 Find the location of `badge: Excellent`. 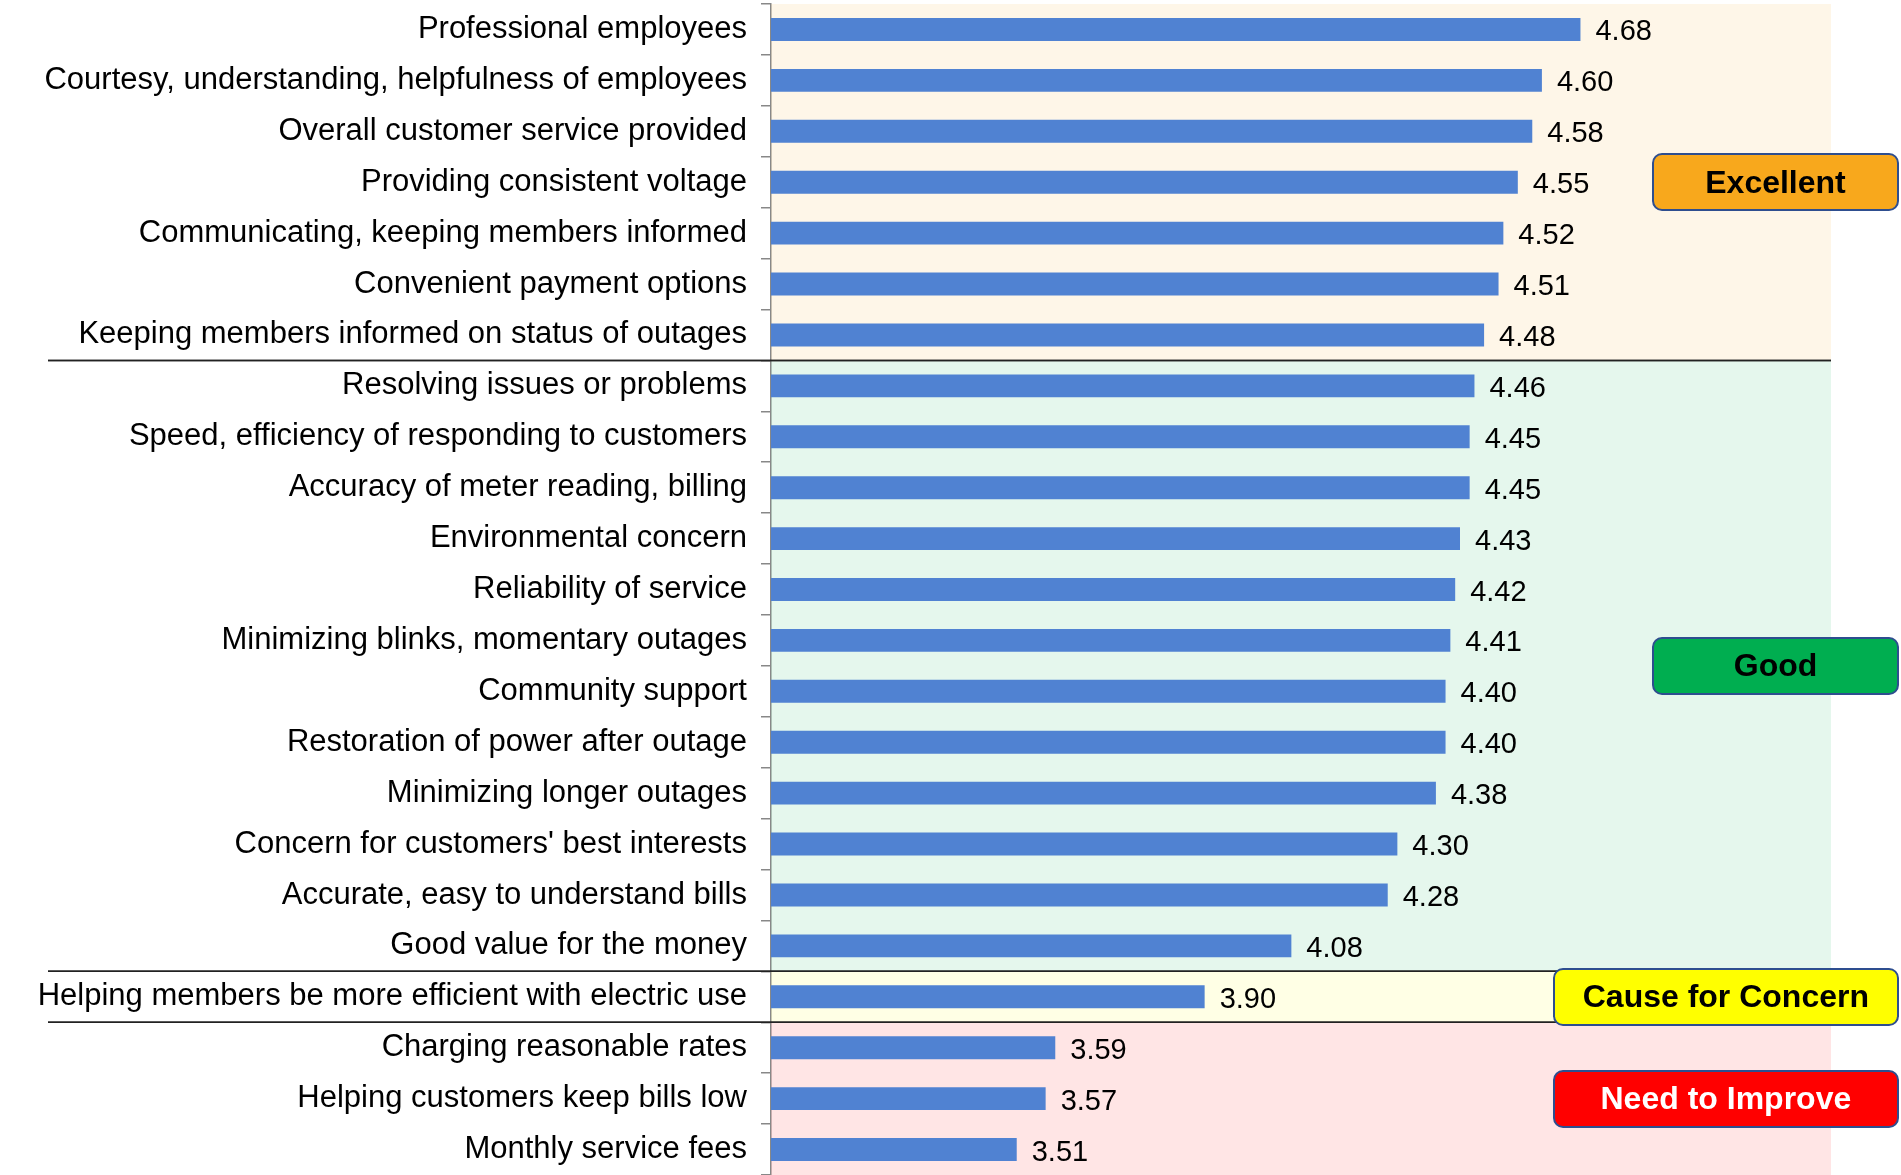

badge: Excellent is located at coordinates (1775, 182).